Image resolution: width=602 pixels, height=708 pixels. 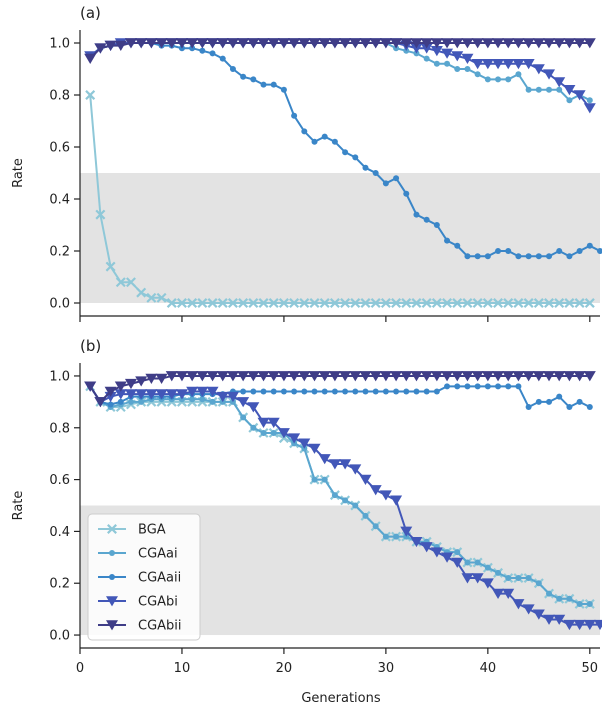 What do you see at coordinates (90, 346) in the screenshot?
I see `panel-label: (b)` at bounding box center [90, 346].